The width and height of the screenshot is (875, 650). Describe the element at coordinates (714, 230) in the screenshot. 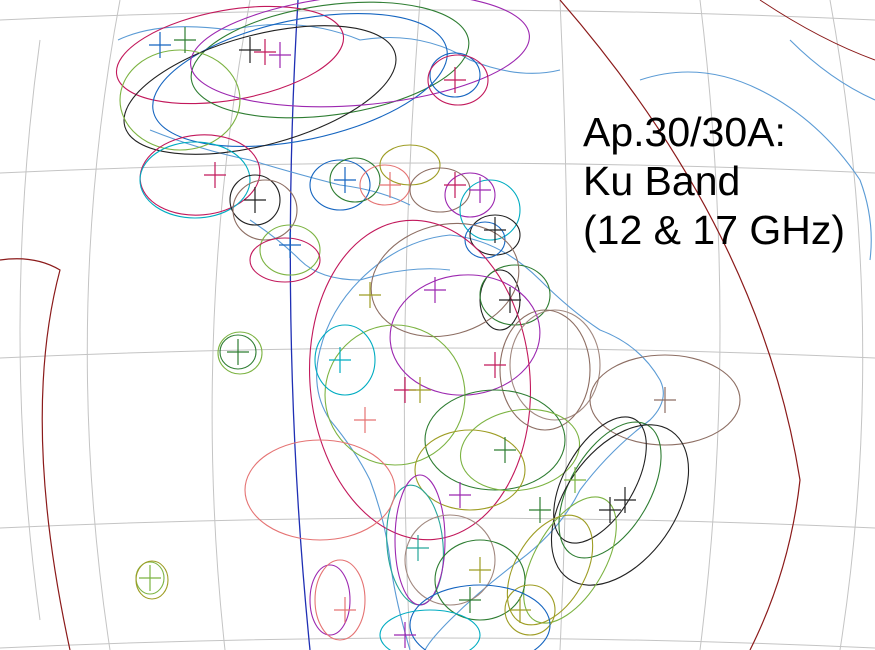

I see `band-title-line-3: (12 & 17 GHz)` at that location.